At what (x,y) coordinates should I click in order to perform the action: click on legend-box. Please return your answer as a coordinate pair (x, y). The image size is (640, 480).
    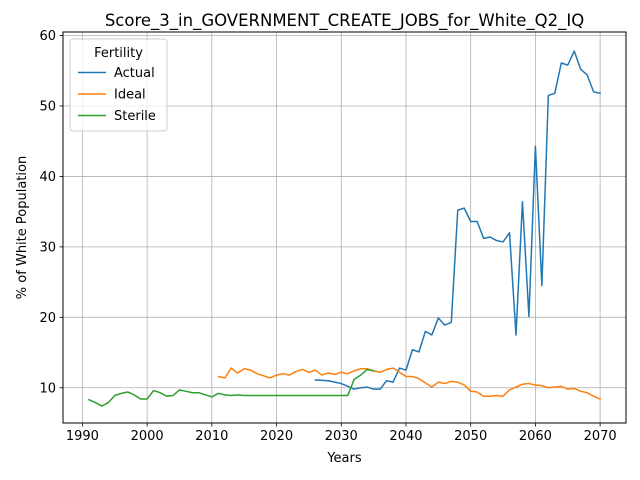
    Looking at the image, I should click on (118, 85).